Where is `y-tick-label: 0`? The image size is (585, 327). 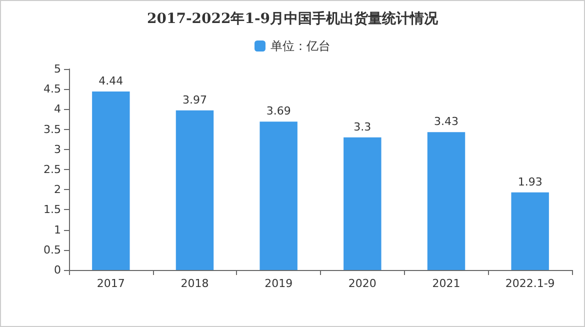
y-tick-label: 0 is located at coordinates (57, 270).